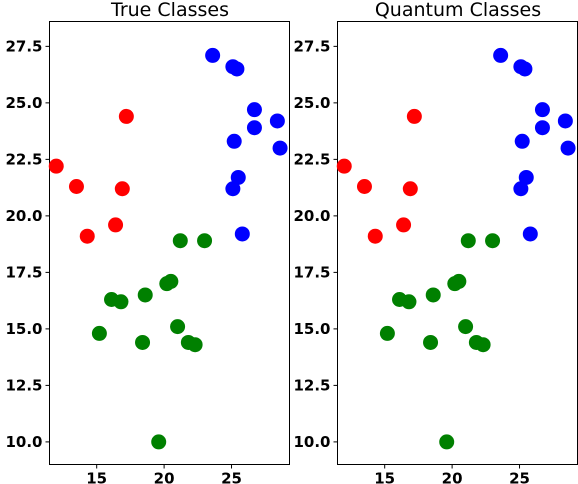  Describe the element at coordinates (169, 10) in the screenshot. I see `plot-title: True Classes` at that location.